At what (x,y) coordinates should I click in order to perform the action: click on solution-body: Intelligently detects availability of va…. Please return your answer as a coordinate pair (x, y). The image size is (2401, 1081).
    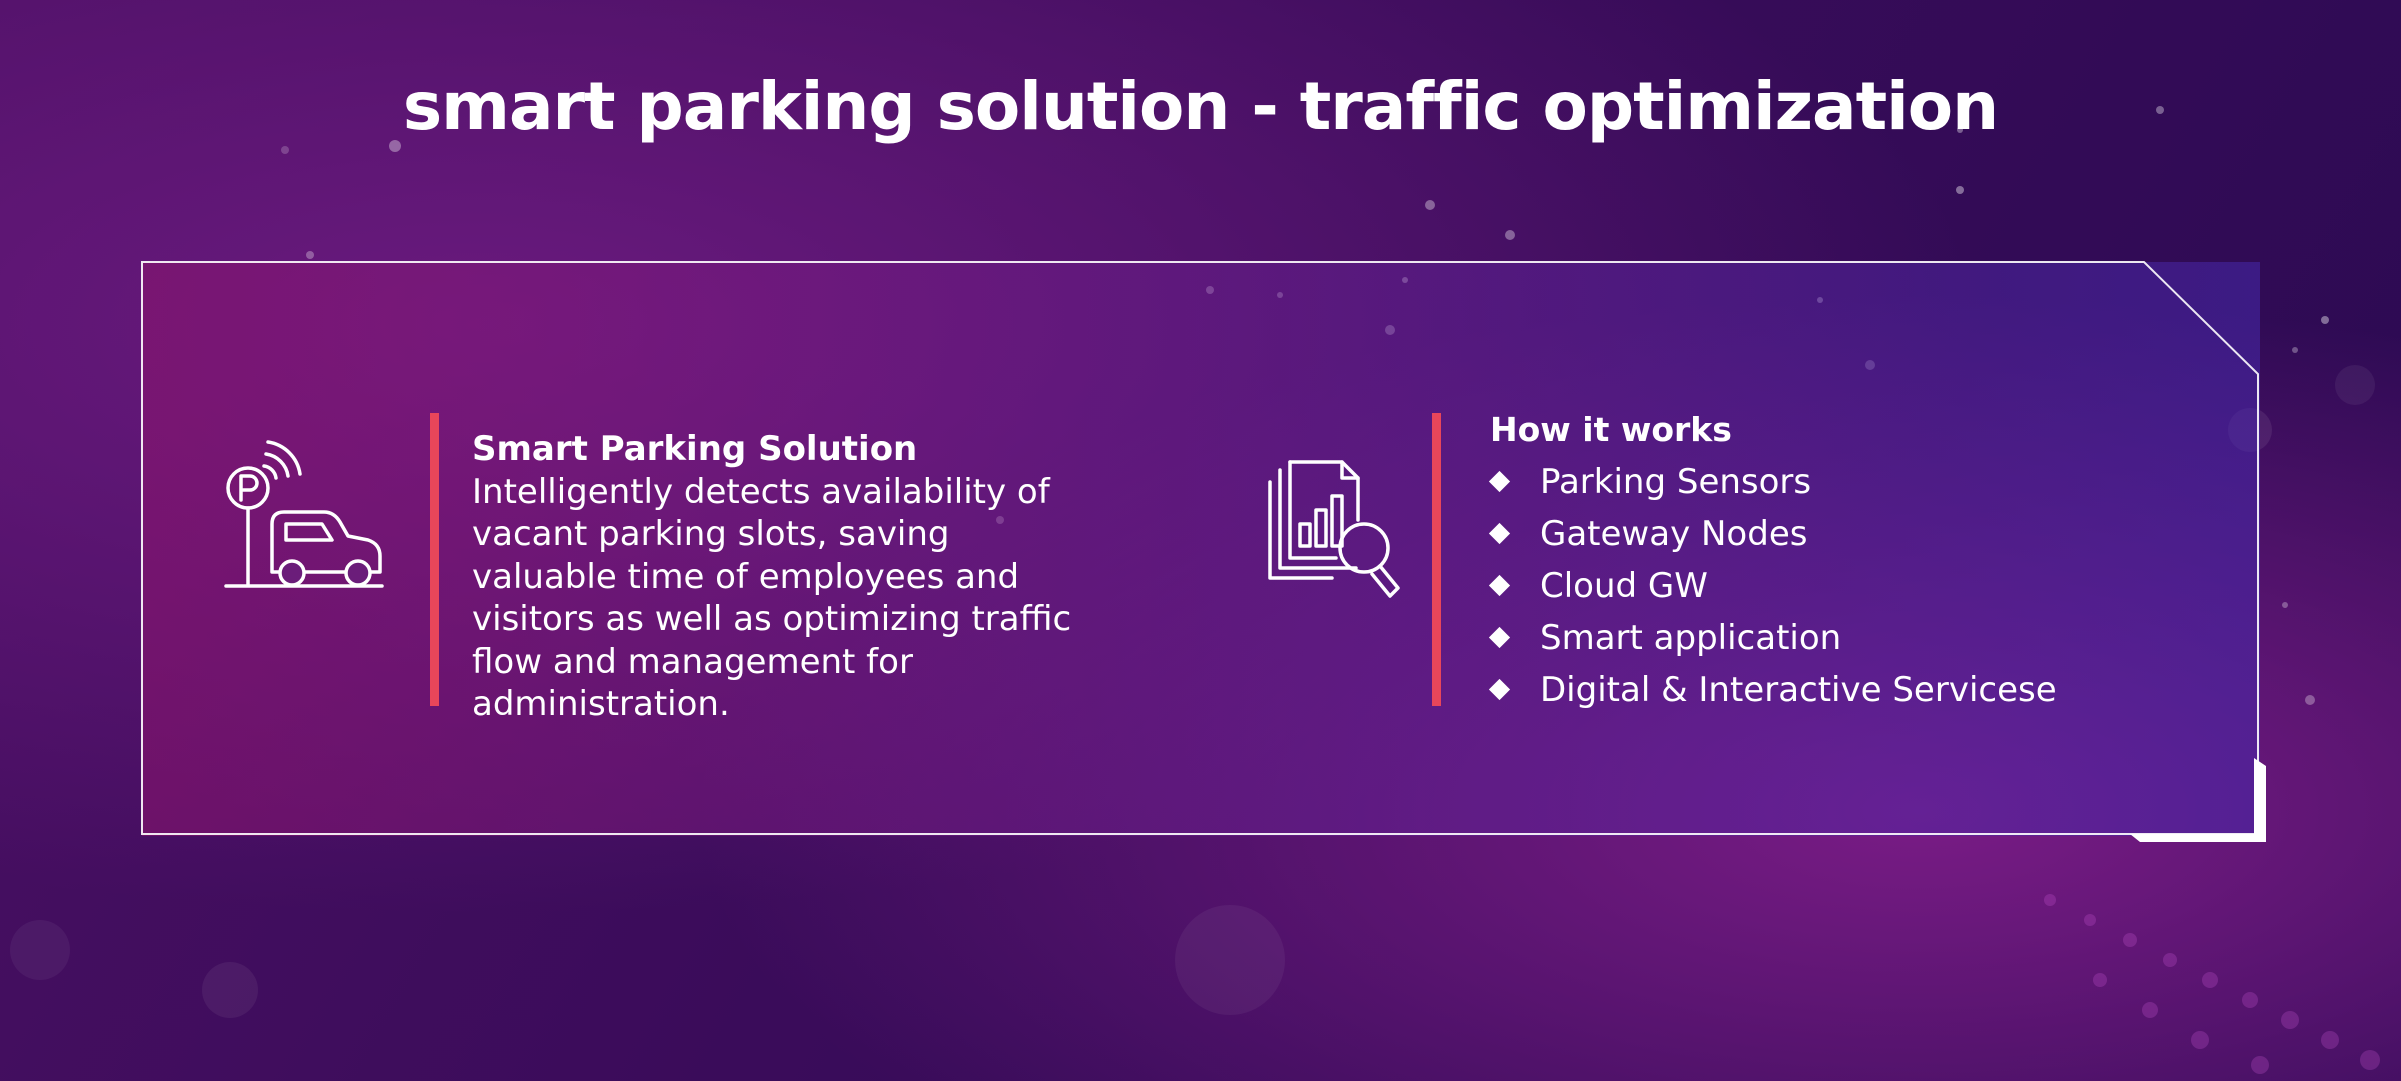
    Looking at the image, I should click on (772, 598).